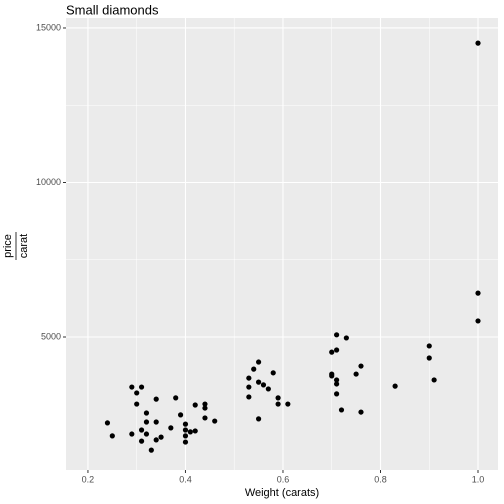 This screenshot has height=504, width=504. I want to click on x-tick-label: 0.6, so click(283, 479).